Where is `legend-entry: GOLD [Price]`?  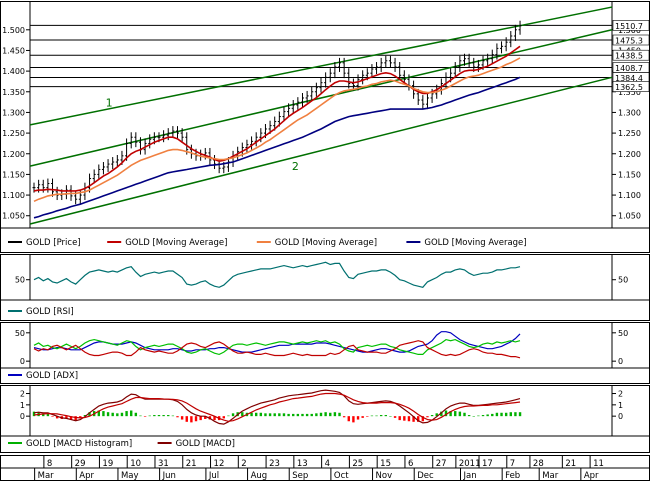
legend-entry: GOLD [Price] is located at coordinates (53, 243).